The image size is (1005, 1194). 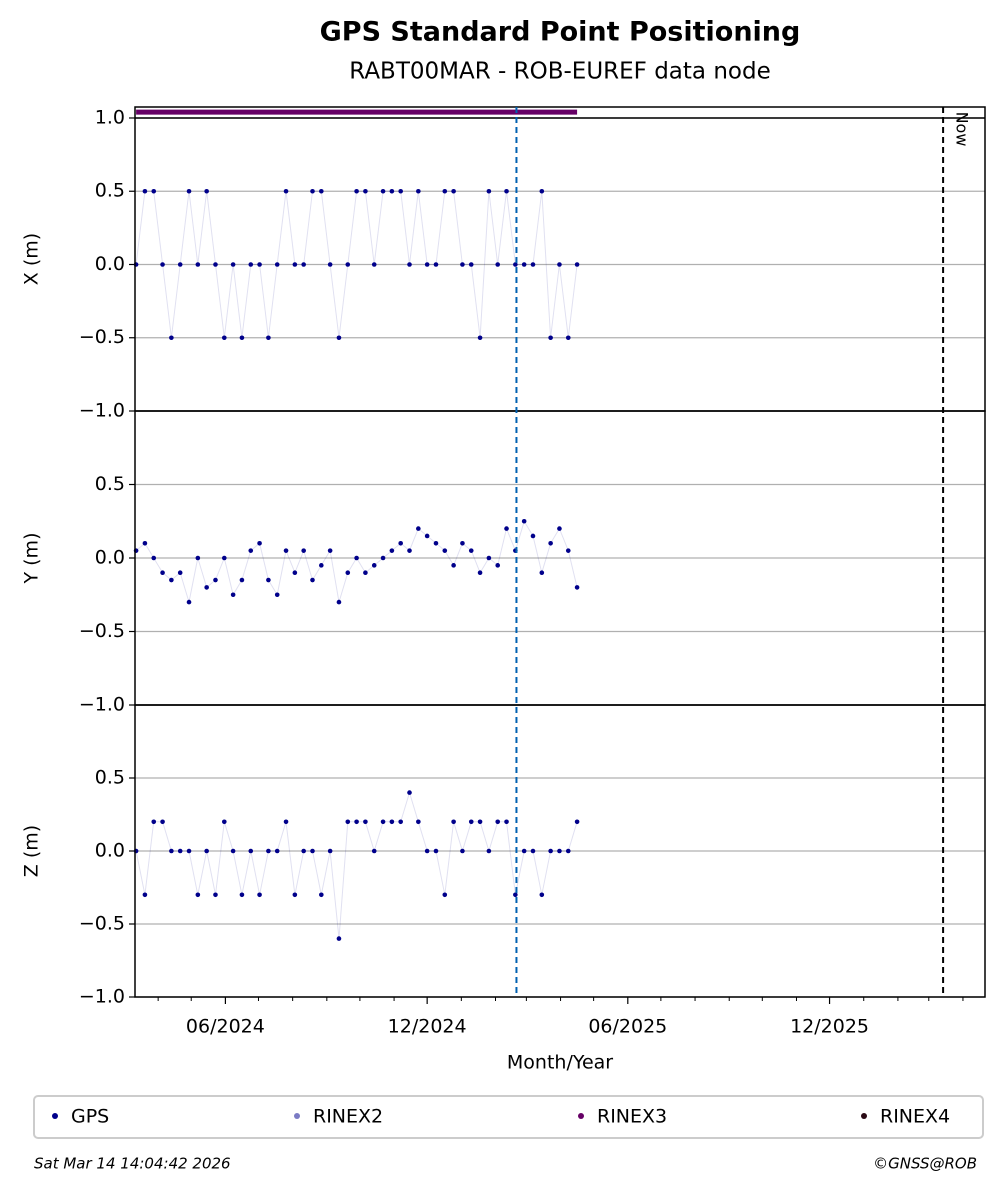 I want to click on y-tick-label: −0.5, so click(x=102, y=924).